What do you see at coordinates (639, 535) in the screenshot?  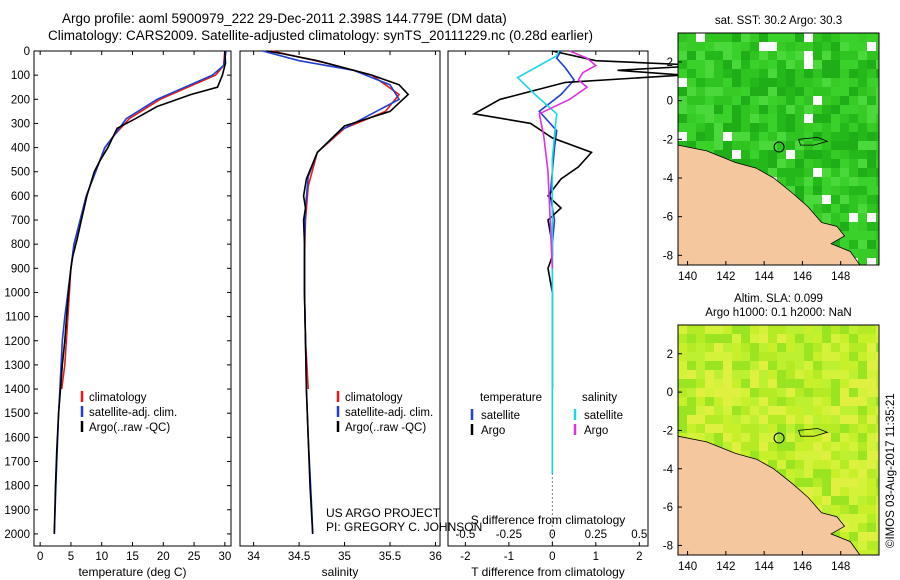 I see `s-tick-label: 0.5` at bounding box center [639, 535].